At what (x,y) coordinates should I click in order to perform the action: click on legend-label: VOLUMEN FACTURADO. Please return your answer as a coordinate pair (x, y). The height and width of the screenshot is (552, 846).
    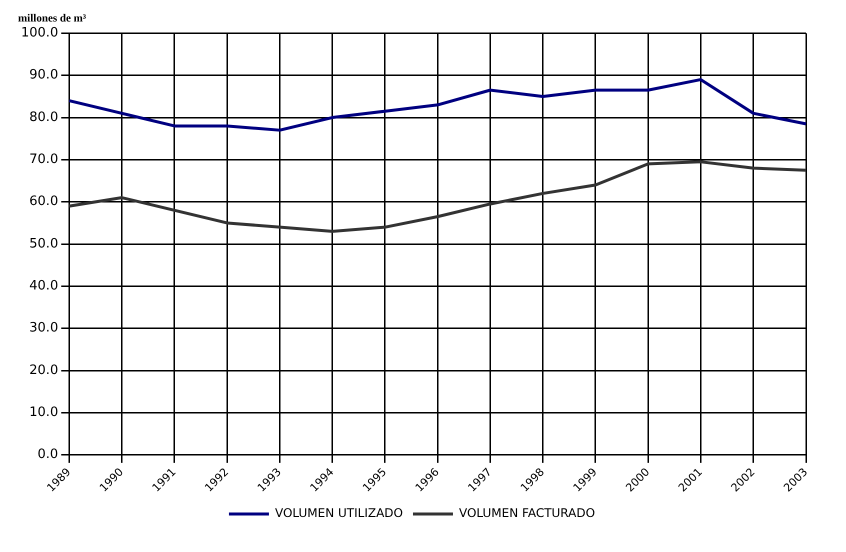
    Looking at the image, I should click on (527, 513).